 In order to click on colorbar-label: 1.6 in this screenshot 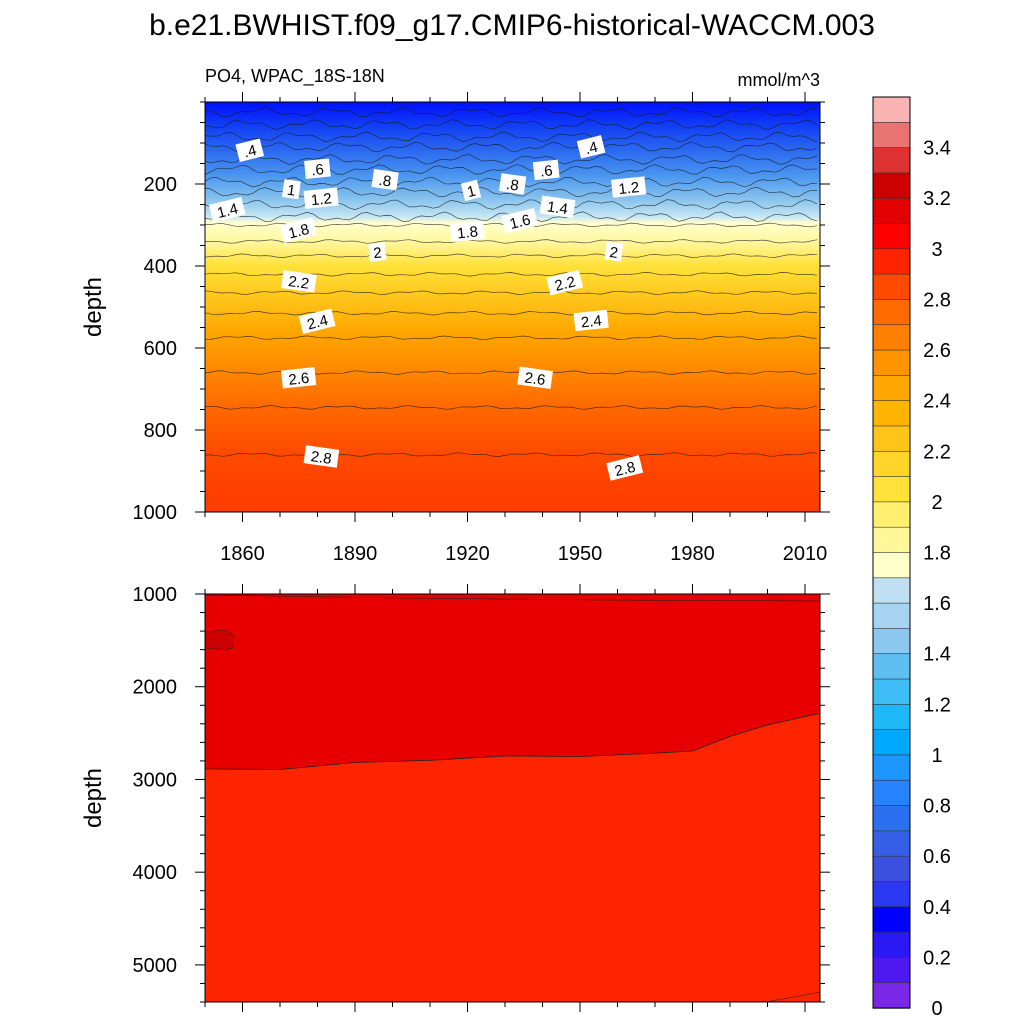, I will do `click(937, 604)`.